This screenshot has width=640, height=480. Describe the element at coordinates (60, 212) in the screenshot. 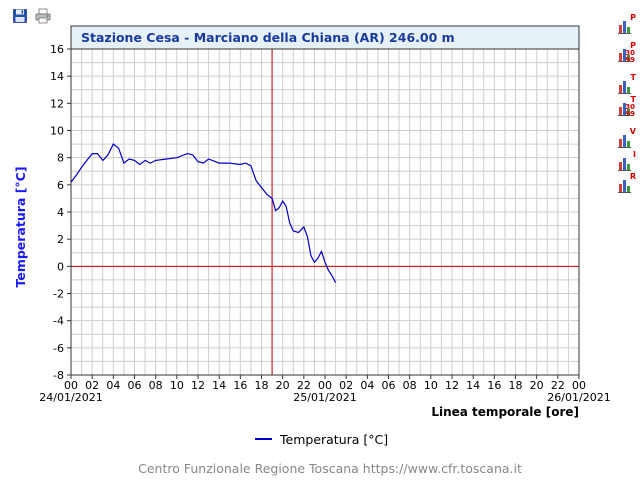

I see `y-tick-label: 4` at that location.